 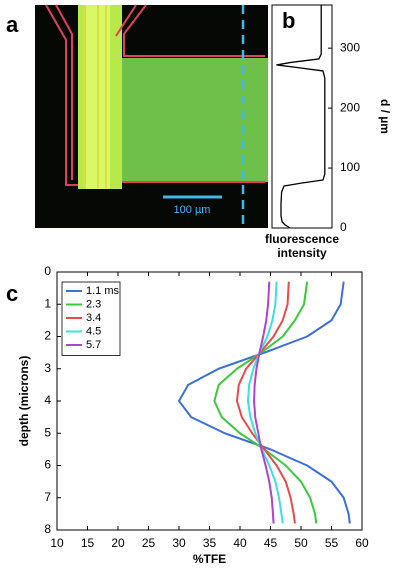 I want to click on green-region, so click(x=194, y=120).